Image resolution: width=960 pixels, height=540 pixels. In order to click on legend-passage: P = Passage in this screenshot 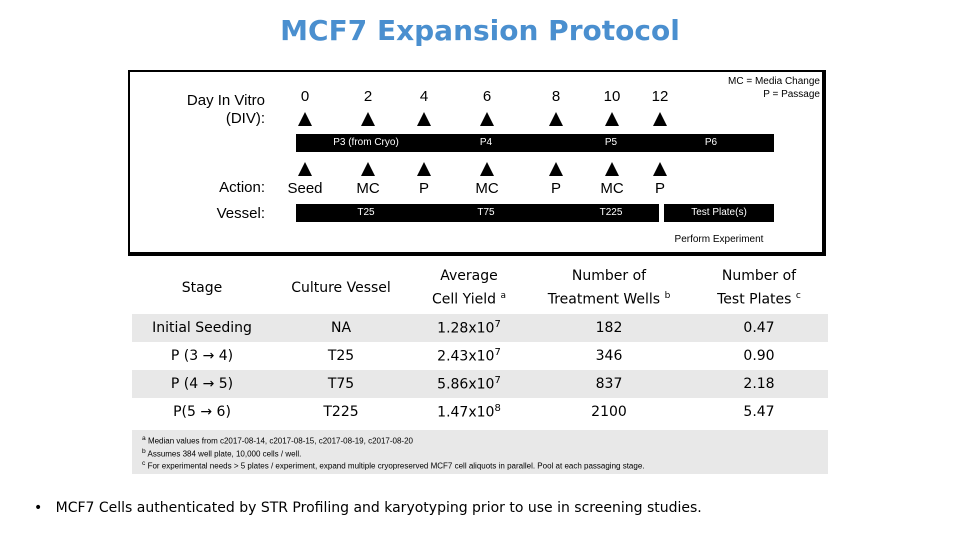, I will do `click(791, 94)`.